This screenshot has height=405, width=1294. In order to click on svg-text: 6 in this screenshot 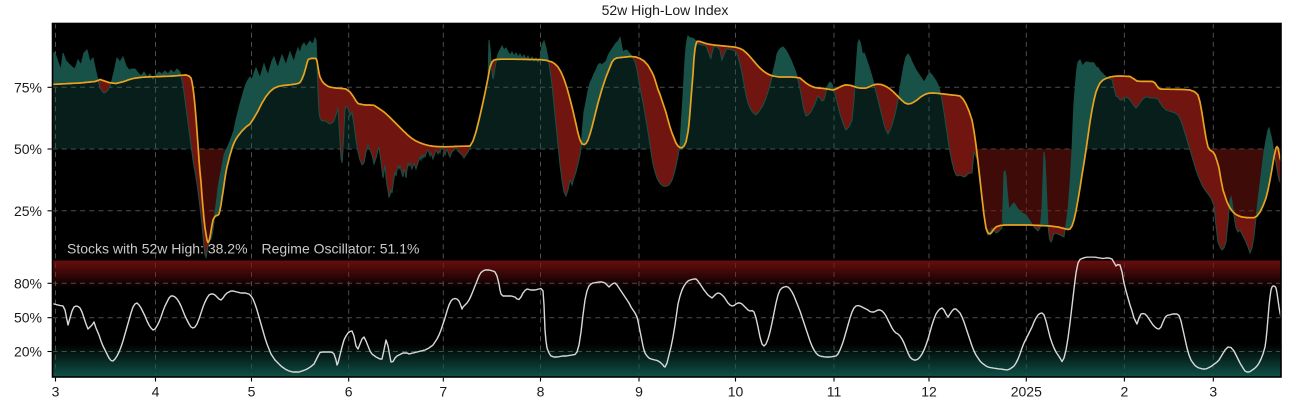, I will do `click(349, 392)`.